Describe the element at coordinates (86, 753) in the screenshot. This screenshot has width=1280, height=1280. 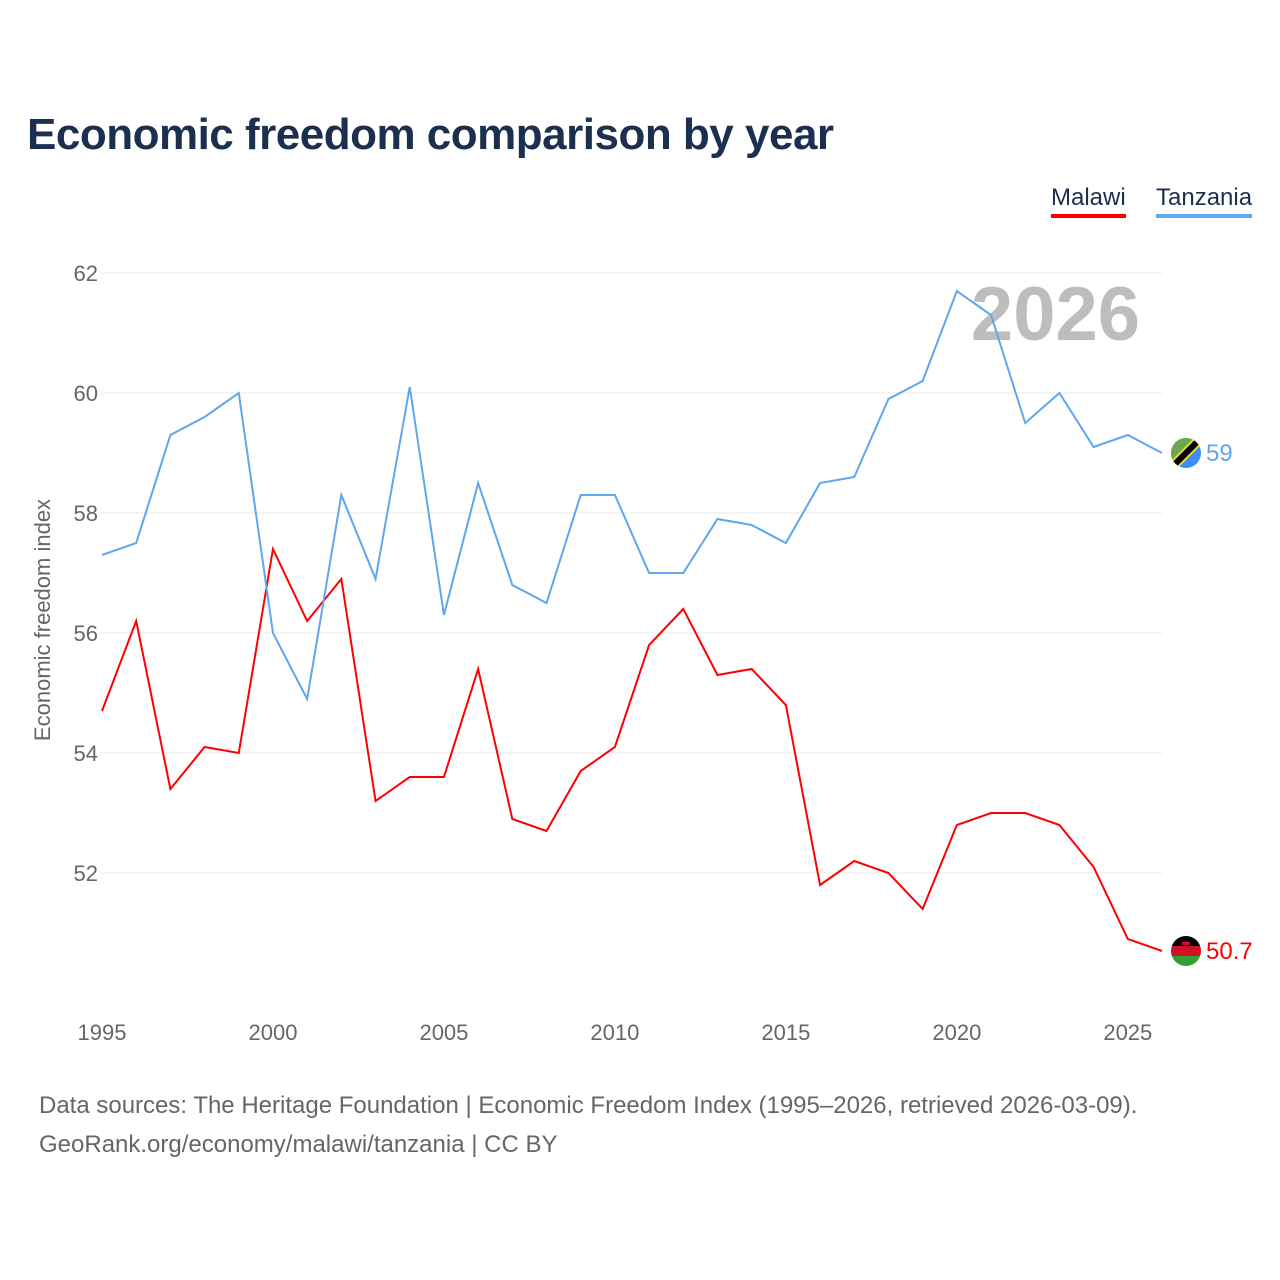
I see `y-tick-label: 54` at that location.